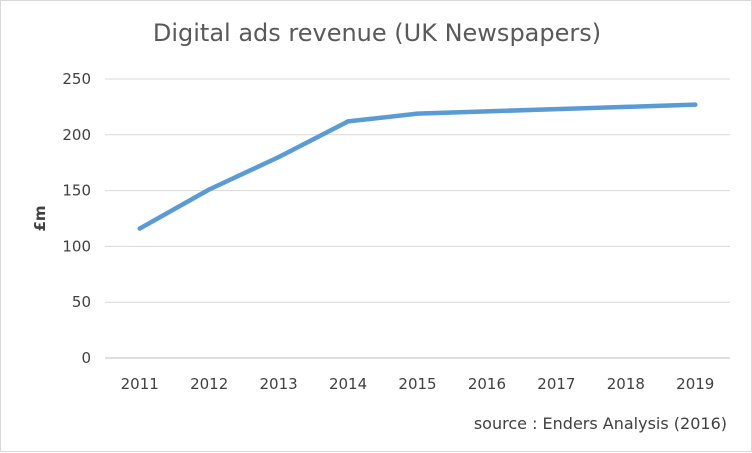  I want to click on source-note: source : Enders Analysis (2016), so click(600, 423).